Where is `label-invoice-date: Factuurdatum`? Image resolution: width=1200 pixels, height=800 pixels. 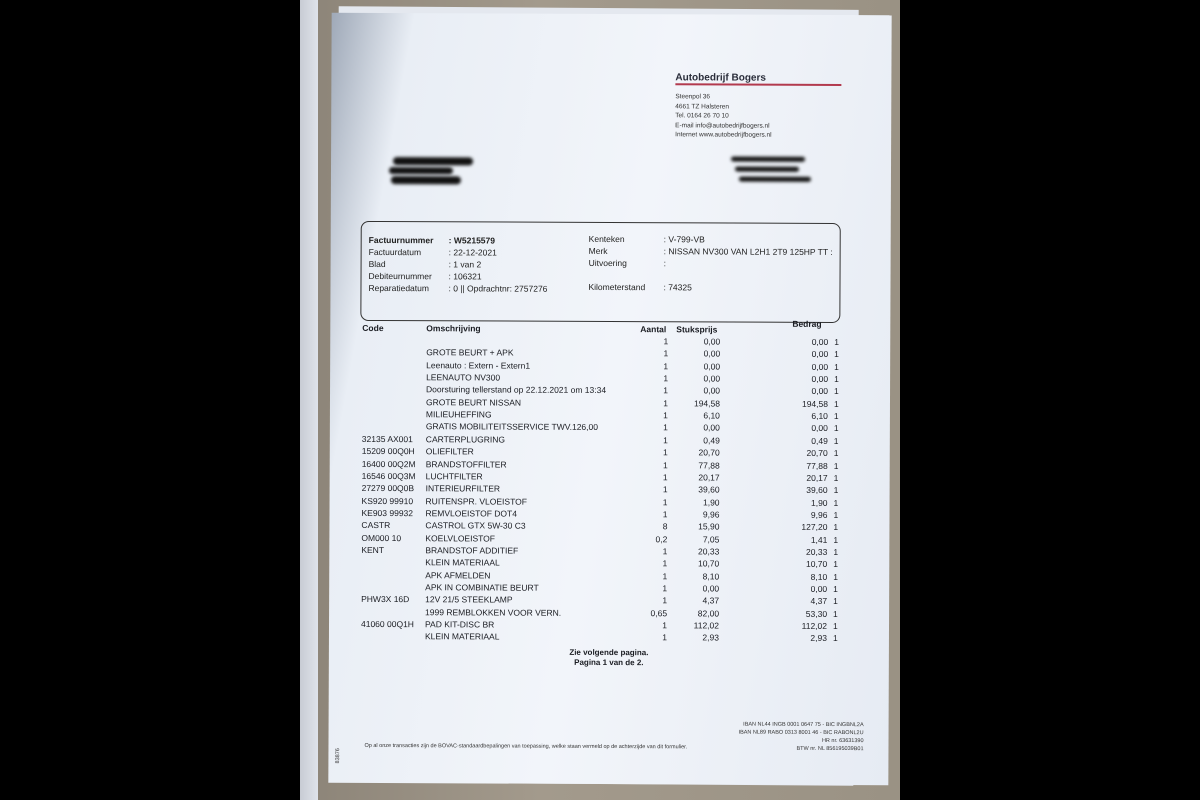
label-invoice-date: Factuurdatum is located at coordinates (395, 252).